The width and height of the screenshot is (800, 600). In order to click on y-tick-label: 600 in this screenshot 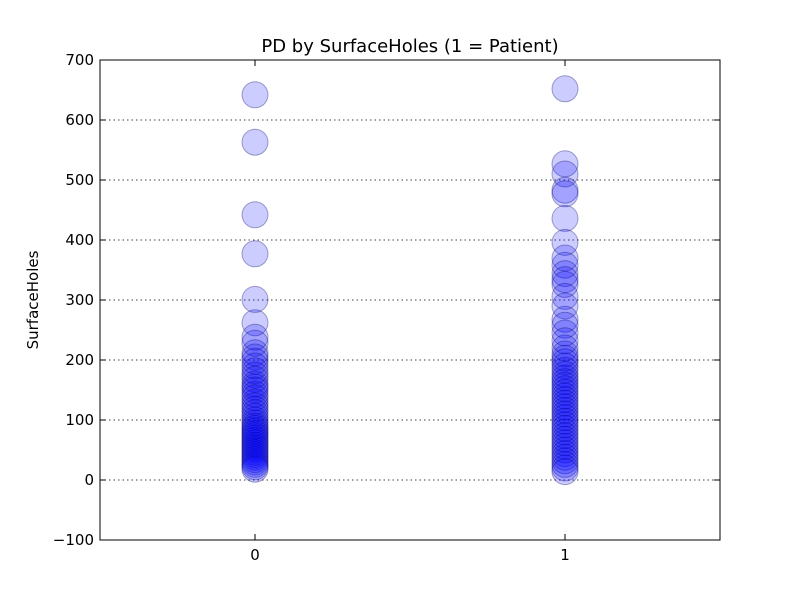, I will do `click(79, 120)`.